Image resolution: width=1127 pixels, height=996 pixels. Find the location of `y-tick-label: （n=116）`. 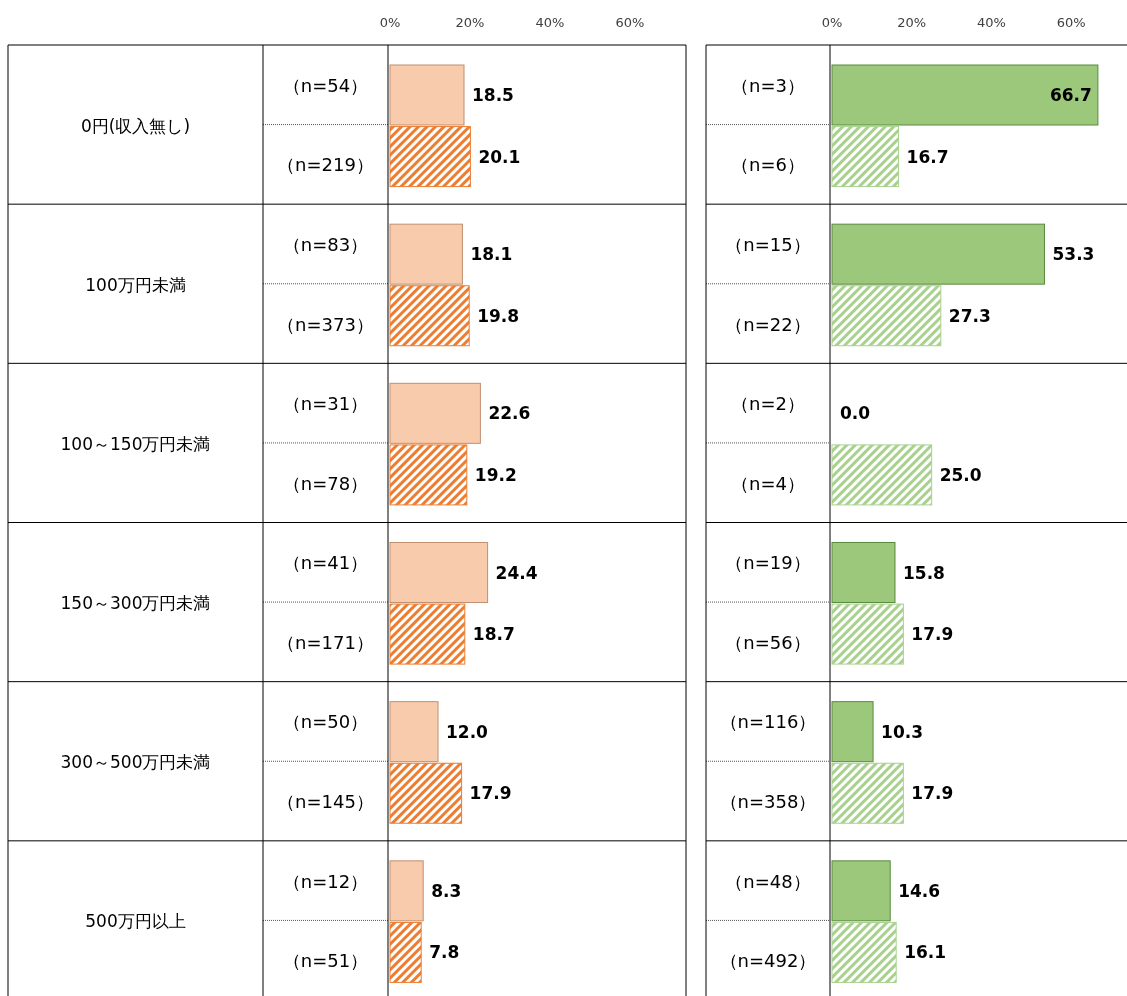

y-tick-label: （n=116） is located at coordinates (768, 722).